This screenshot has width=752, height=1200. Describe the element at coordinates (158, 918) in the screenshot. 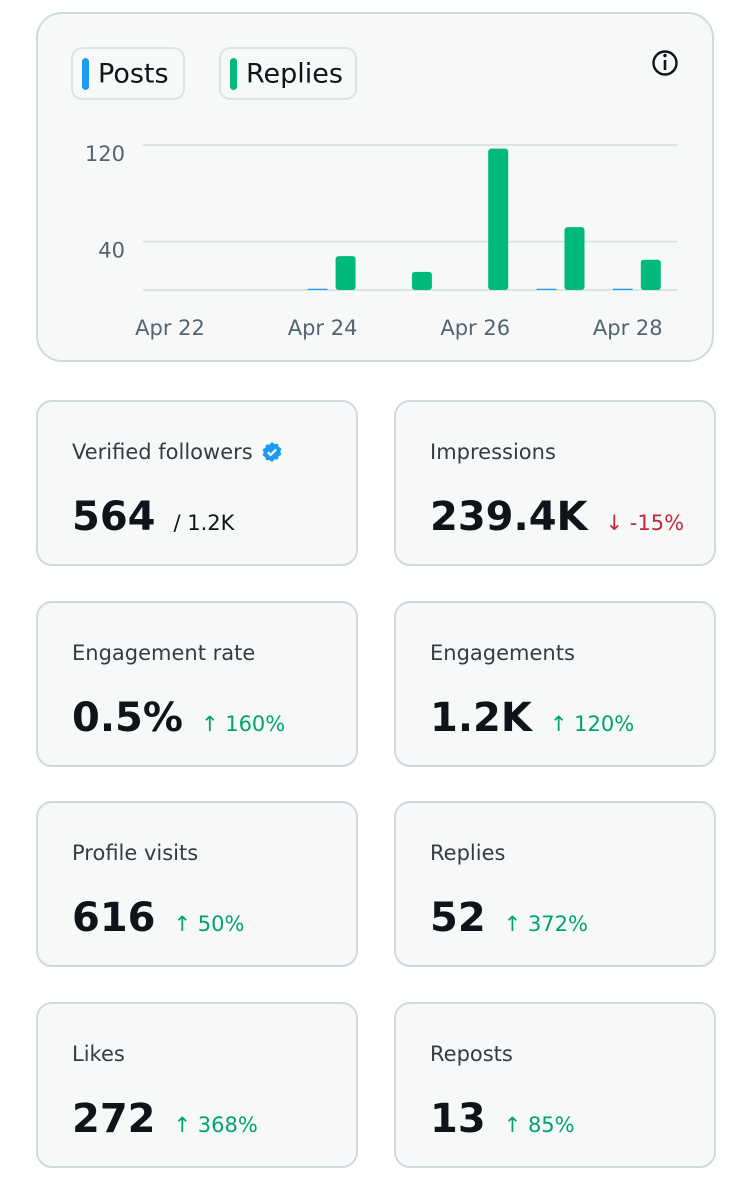

I see `stat-value-row: 616 ↑ 50%` at that location.